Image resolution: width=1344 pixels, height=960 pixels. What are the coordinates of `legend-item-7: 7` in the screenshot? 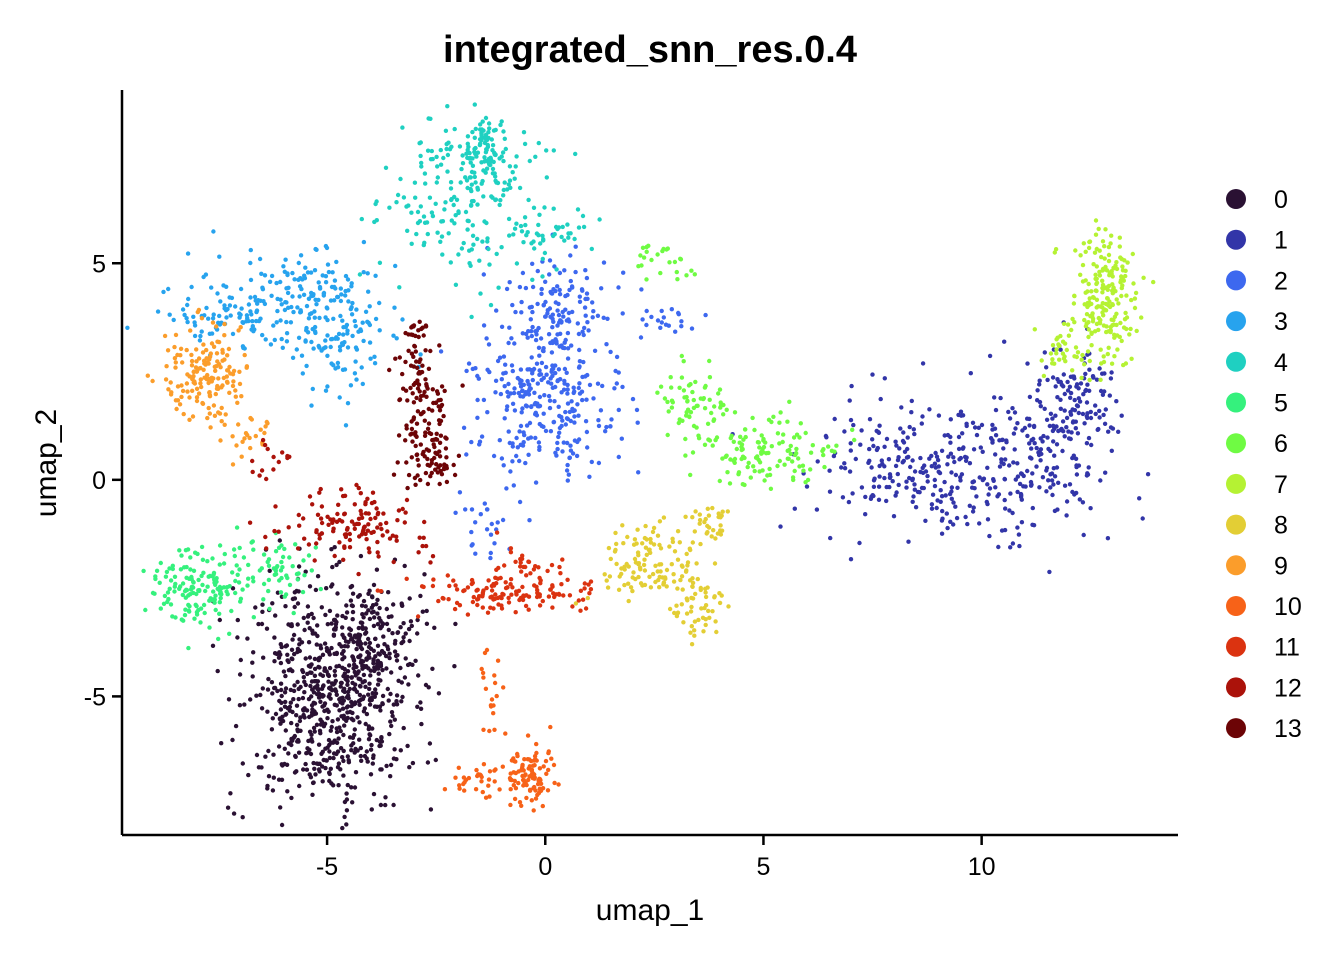 It's located at (1257, 485).